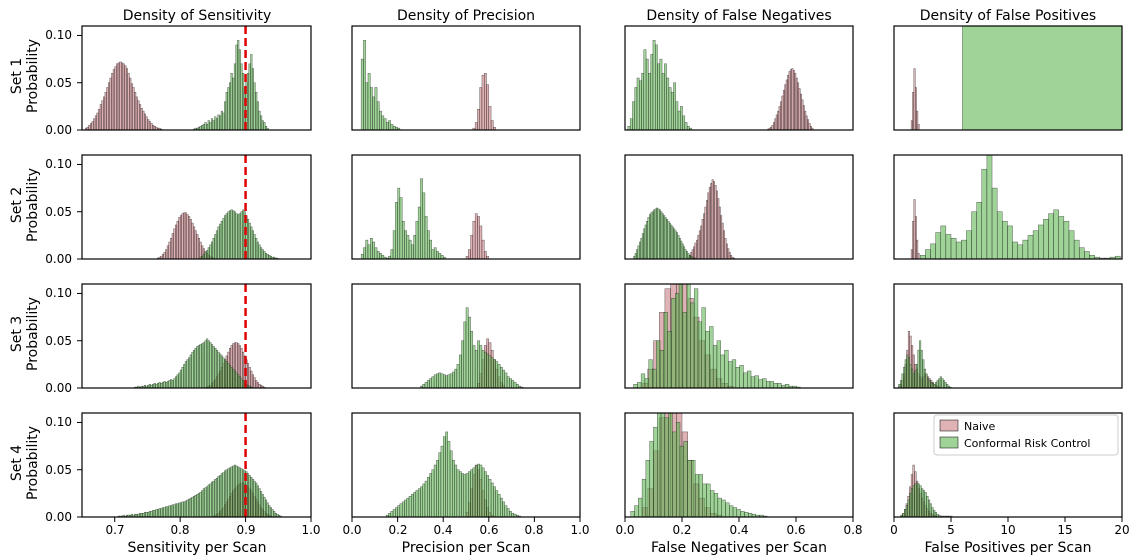 The width and height of the screenshot is (1131, 555). What do you see at coordinates (852, 530) in the screenshot?
I see `xtick-label: 0.8` at bounding box center [852, 530].